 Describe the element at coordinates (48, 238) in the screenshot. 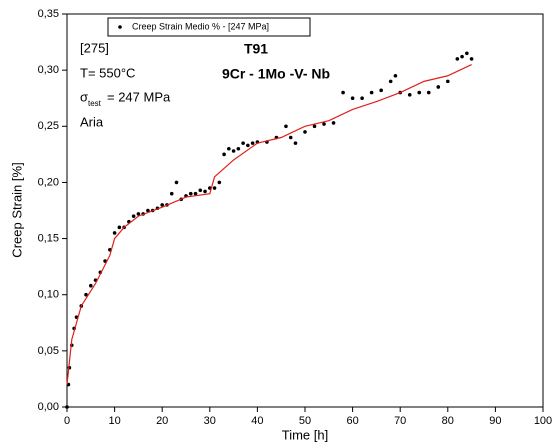

I see `y-tick-label: 0,15` at that location.